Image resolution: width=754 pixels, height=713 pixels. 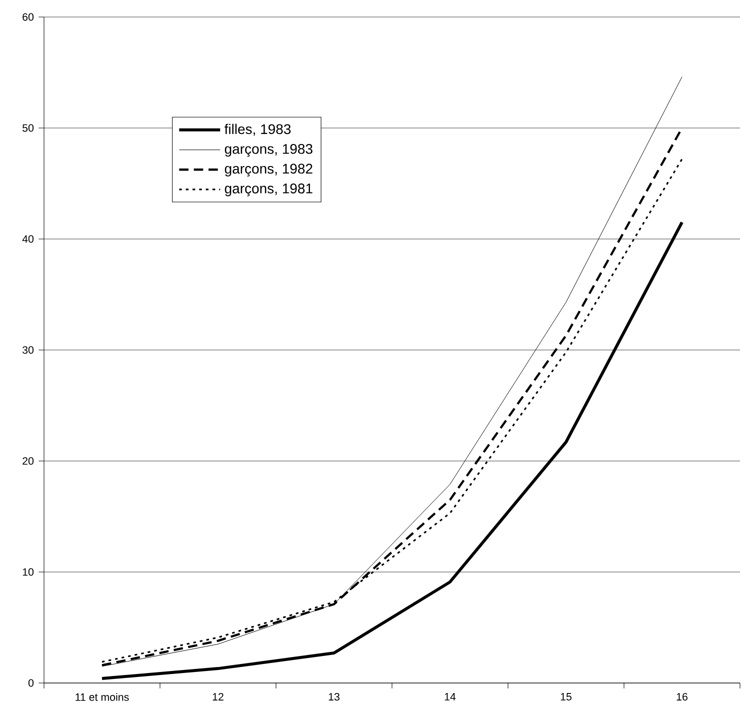 I want to click on x-tick-label: 16, so click(x=682, y=697).